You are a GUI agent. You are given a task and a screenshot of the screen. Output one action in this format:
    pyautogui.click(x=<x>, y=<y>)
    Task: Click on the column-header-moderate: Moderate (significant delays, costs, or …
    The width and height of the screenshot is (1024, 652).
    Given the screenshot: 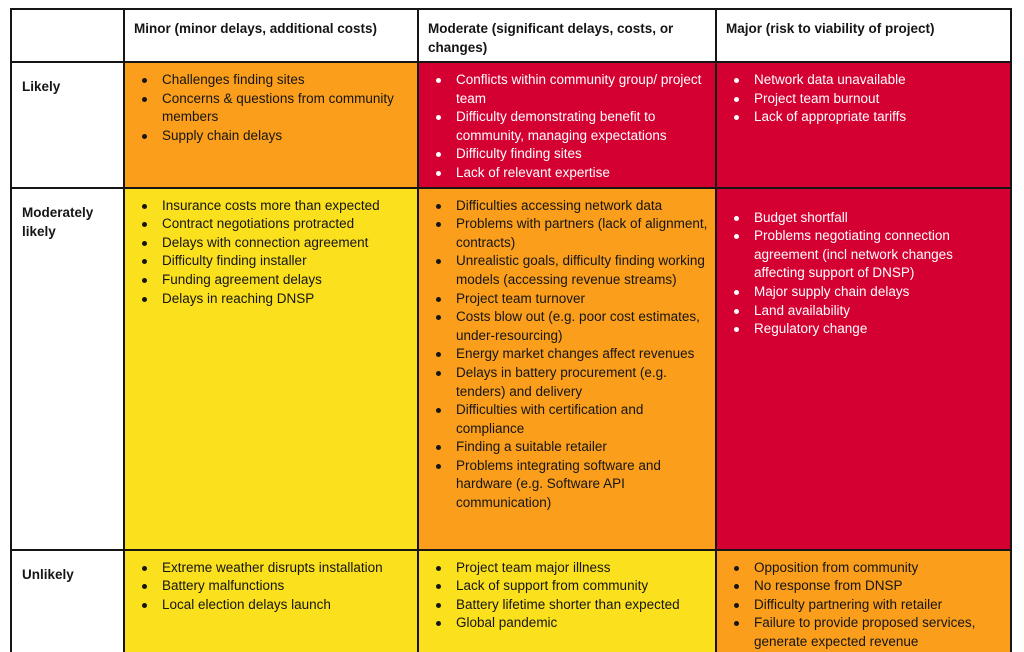 What is the action you would take?
    pyautogui.click(x=567, y=35)
    